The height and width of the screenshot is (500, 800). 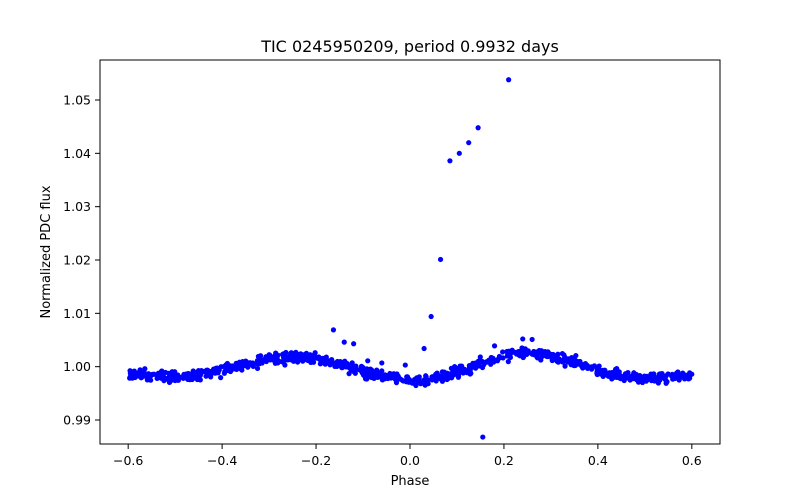 What do you see at coordinates (128, 460) in the screenshot?
I see `x-tick-label: −0.6` at bounding box center [128, 460].